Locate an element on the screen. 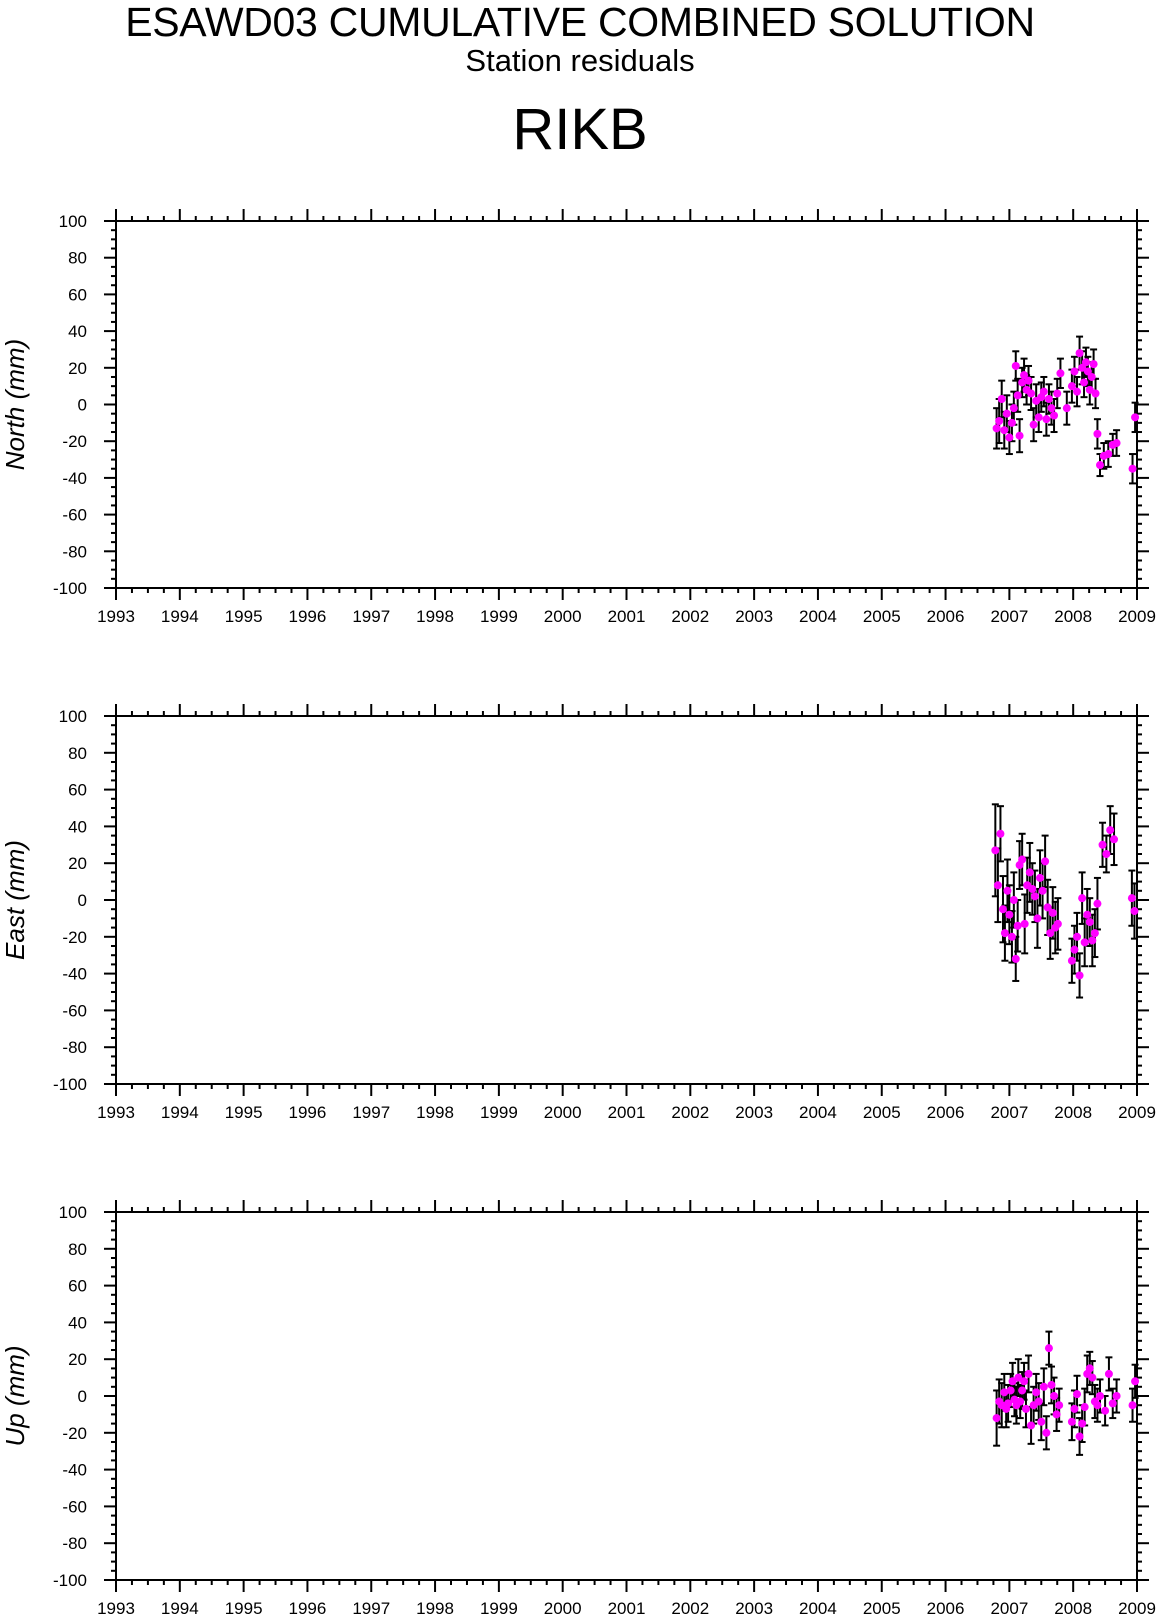 The image size is (1160, 1621). east-y-tick-label: 20 is located at coordinates (77, 863).